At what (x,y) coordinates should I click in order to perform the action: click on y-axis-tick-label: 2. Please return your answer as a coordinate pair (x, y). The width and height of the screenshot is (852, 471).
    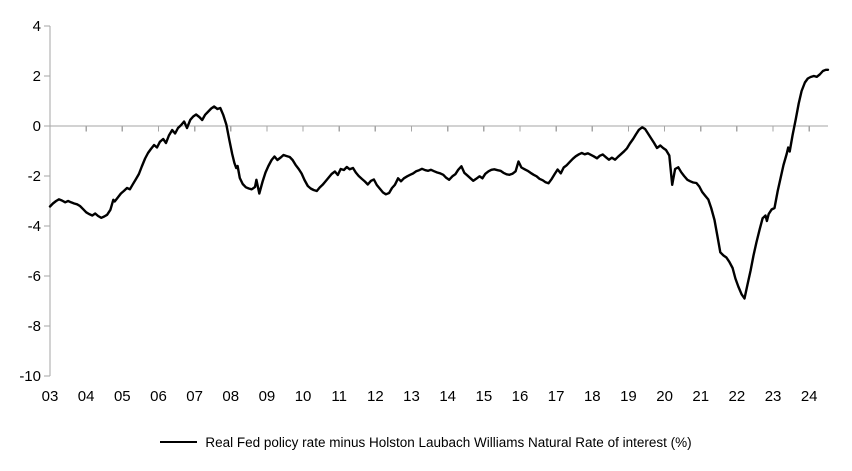
    Looking at the image, I should click on (37, 76).